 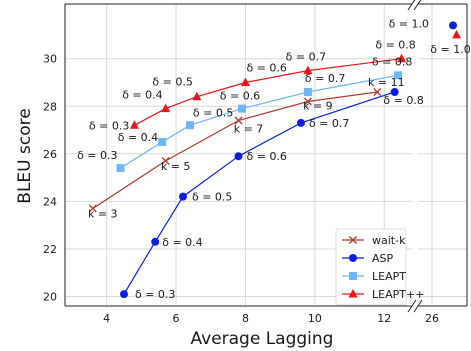 I want to click on data-label: k = 5, so click(x=176, y=166).